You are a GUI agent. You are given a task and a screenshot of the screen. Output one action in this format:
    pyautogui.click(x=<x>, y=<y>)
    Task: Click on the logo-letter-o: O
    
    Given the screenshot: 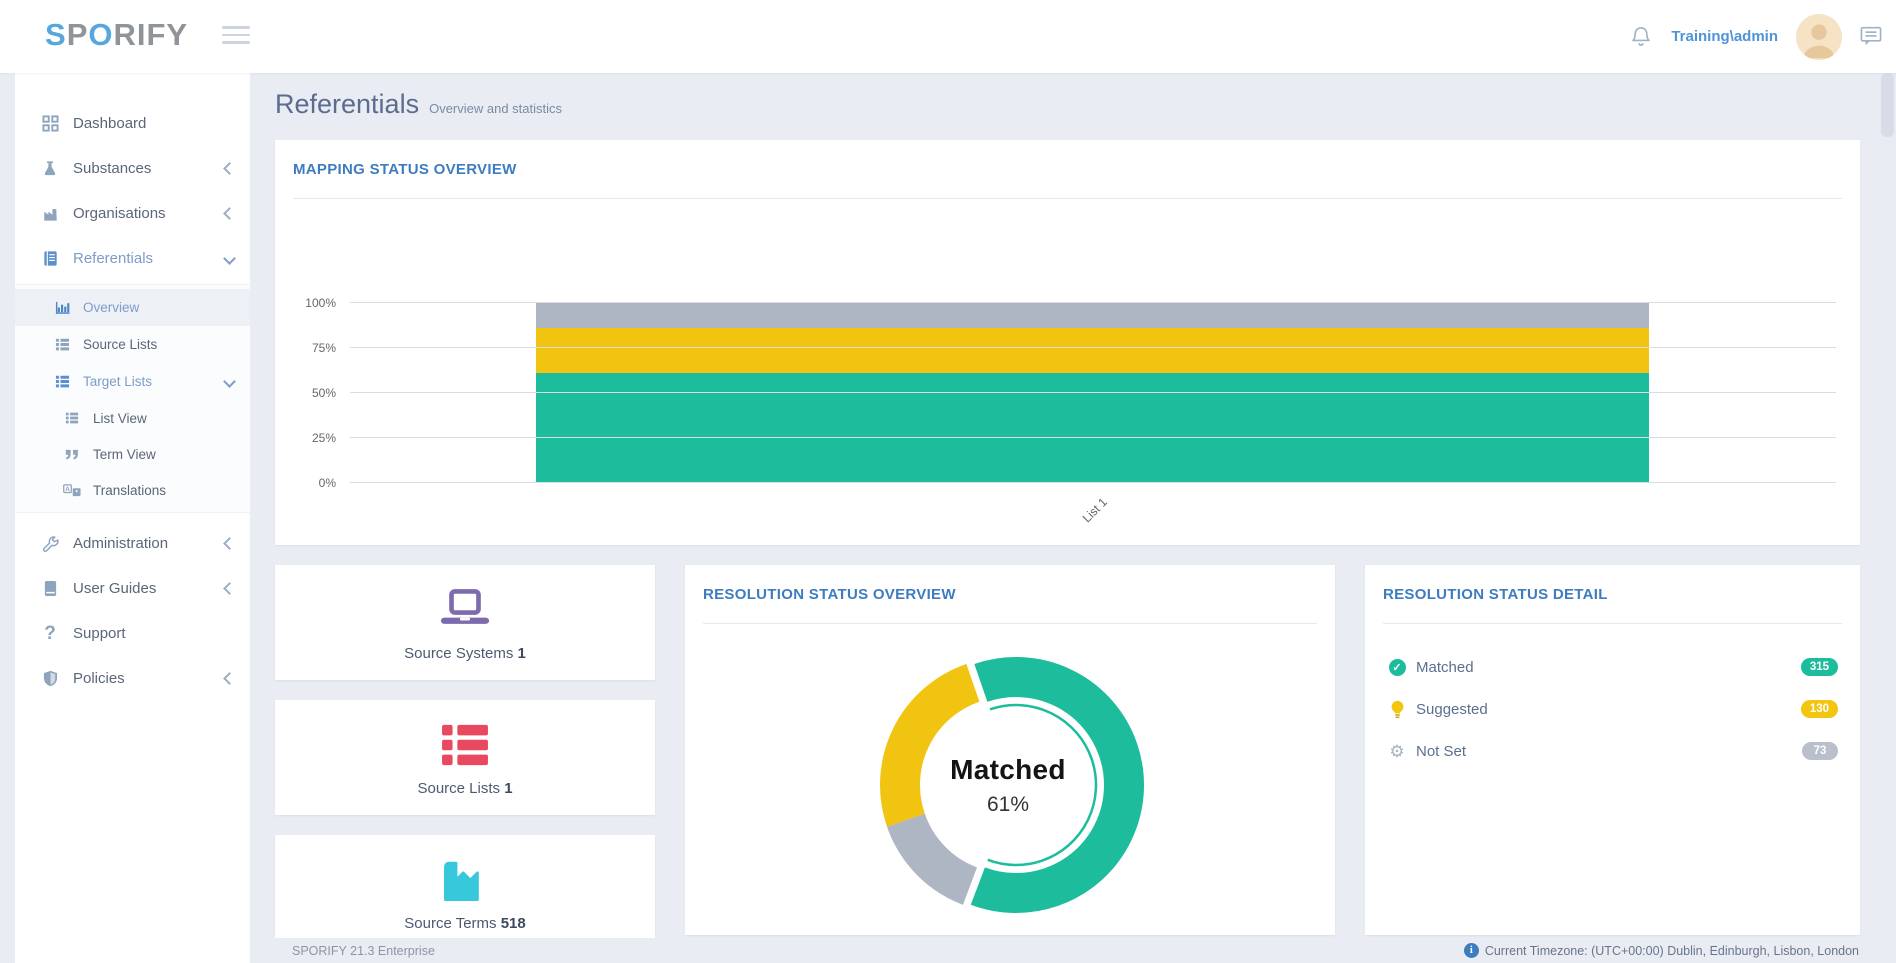 What is the action you would take?
    pyautogui.click(x=101, y=34)
    